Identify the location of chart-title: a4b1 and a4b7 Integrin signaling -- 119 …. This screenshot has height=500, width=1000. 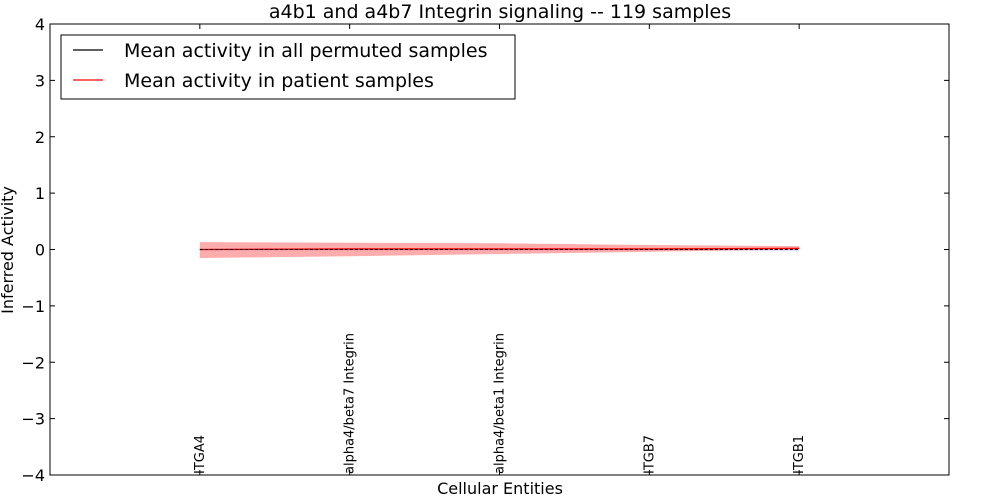
(500, 12).